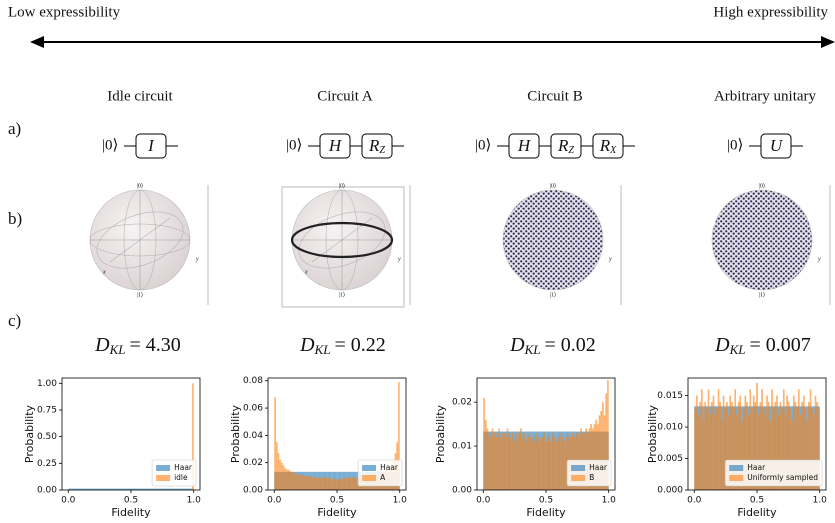 This screenshot has height=523, width=835. What do you see at coordinates (14, 128) in the screenshot?
I see `row-label: a)` at bounding box center [14, 128].